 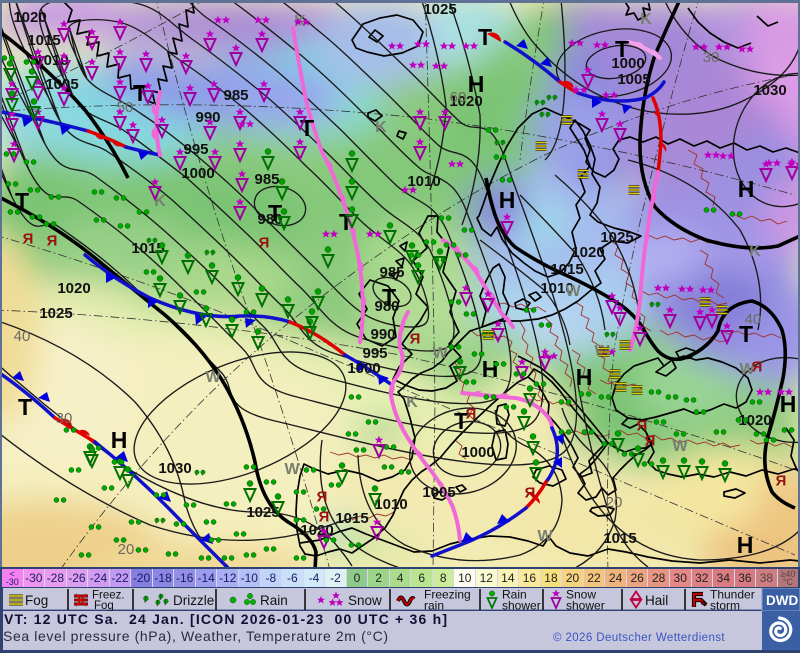 What do you see at coordinates (656, 600) in the screenshot?
I see `svg-text: Hail` at bounding box center [656, 600].